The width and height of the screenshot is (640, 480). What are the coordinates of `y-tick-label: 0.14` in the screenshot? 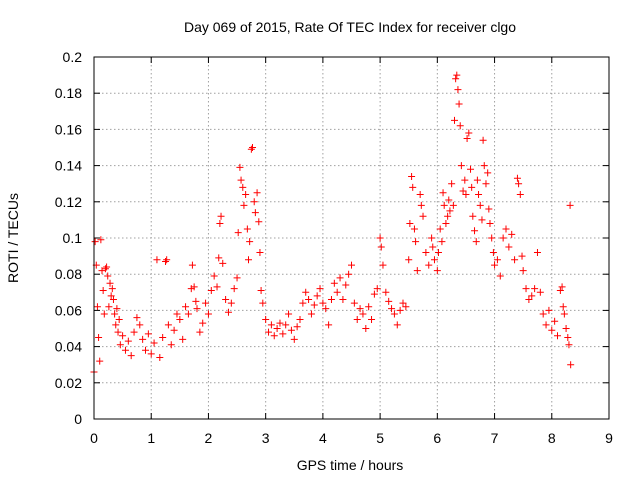 It's located at (68, 166).